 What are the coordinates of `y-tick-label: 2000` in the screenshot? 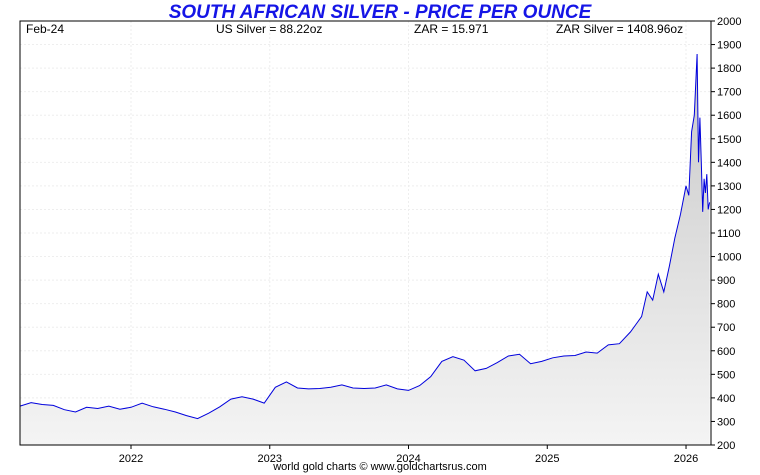 It's located at (729, 22).